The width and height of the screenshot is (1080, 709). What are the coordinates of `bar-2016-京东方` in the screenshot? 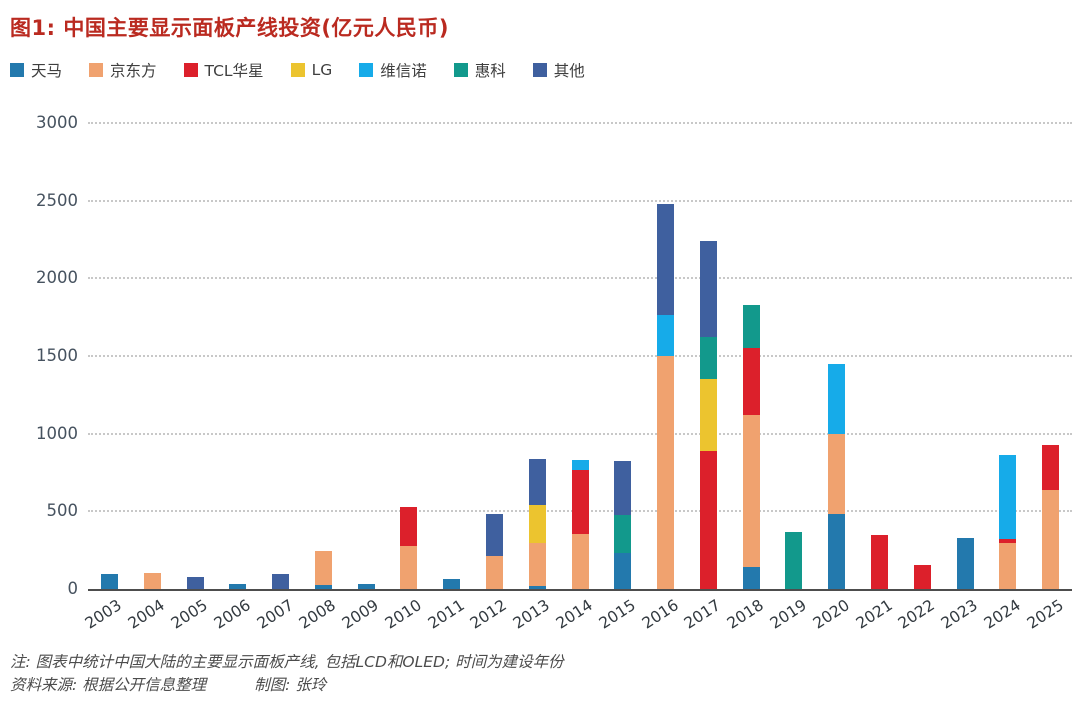 It's located at (666, 472).